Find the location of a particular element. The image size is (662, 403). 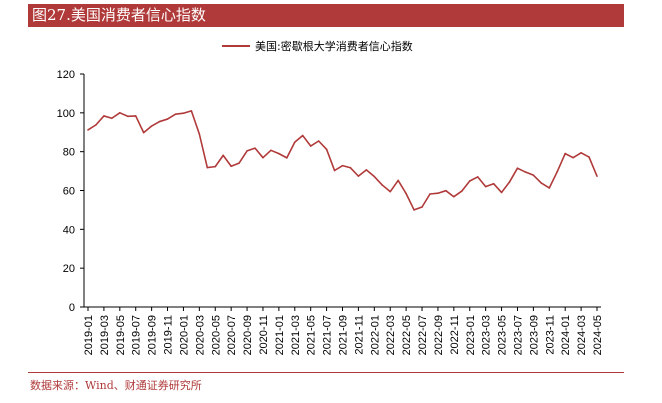

y-tick-label: 0 is located at coordinates (72, 308).